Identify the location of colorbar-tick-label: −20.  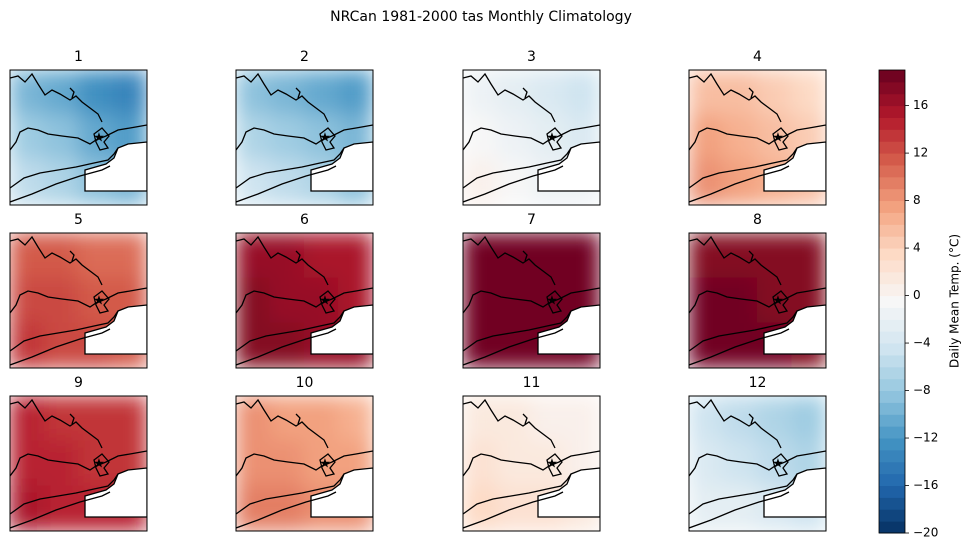
(925, 533).